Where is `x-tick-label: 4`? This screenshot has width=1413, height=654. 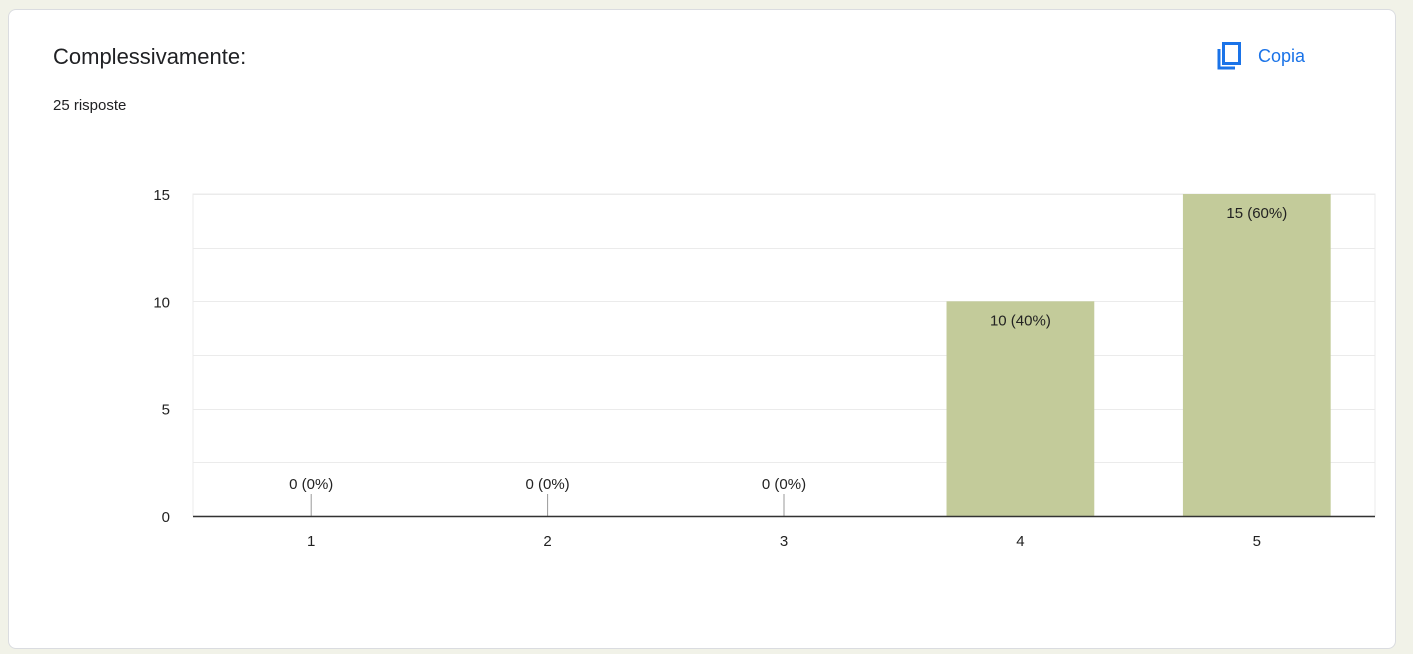
x-tick-label: 4 is located at coordinates (1020, 541).